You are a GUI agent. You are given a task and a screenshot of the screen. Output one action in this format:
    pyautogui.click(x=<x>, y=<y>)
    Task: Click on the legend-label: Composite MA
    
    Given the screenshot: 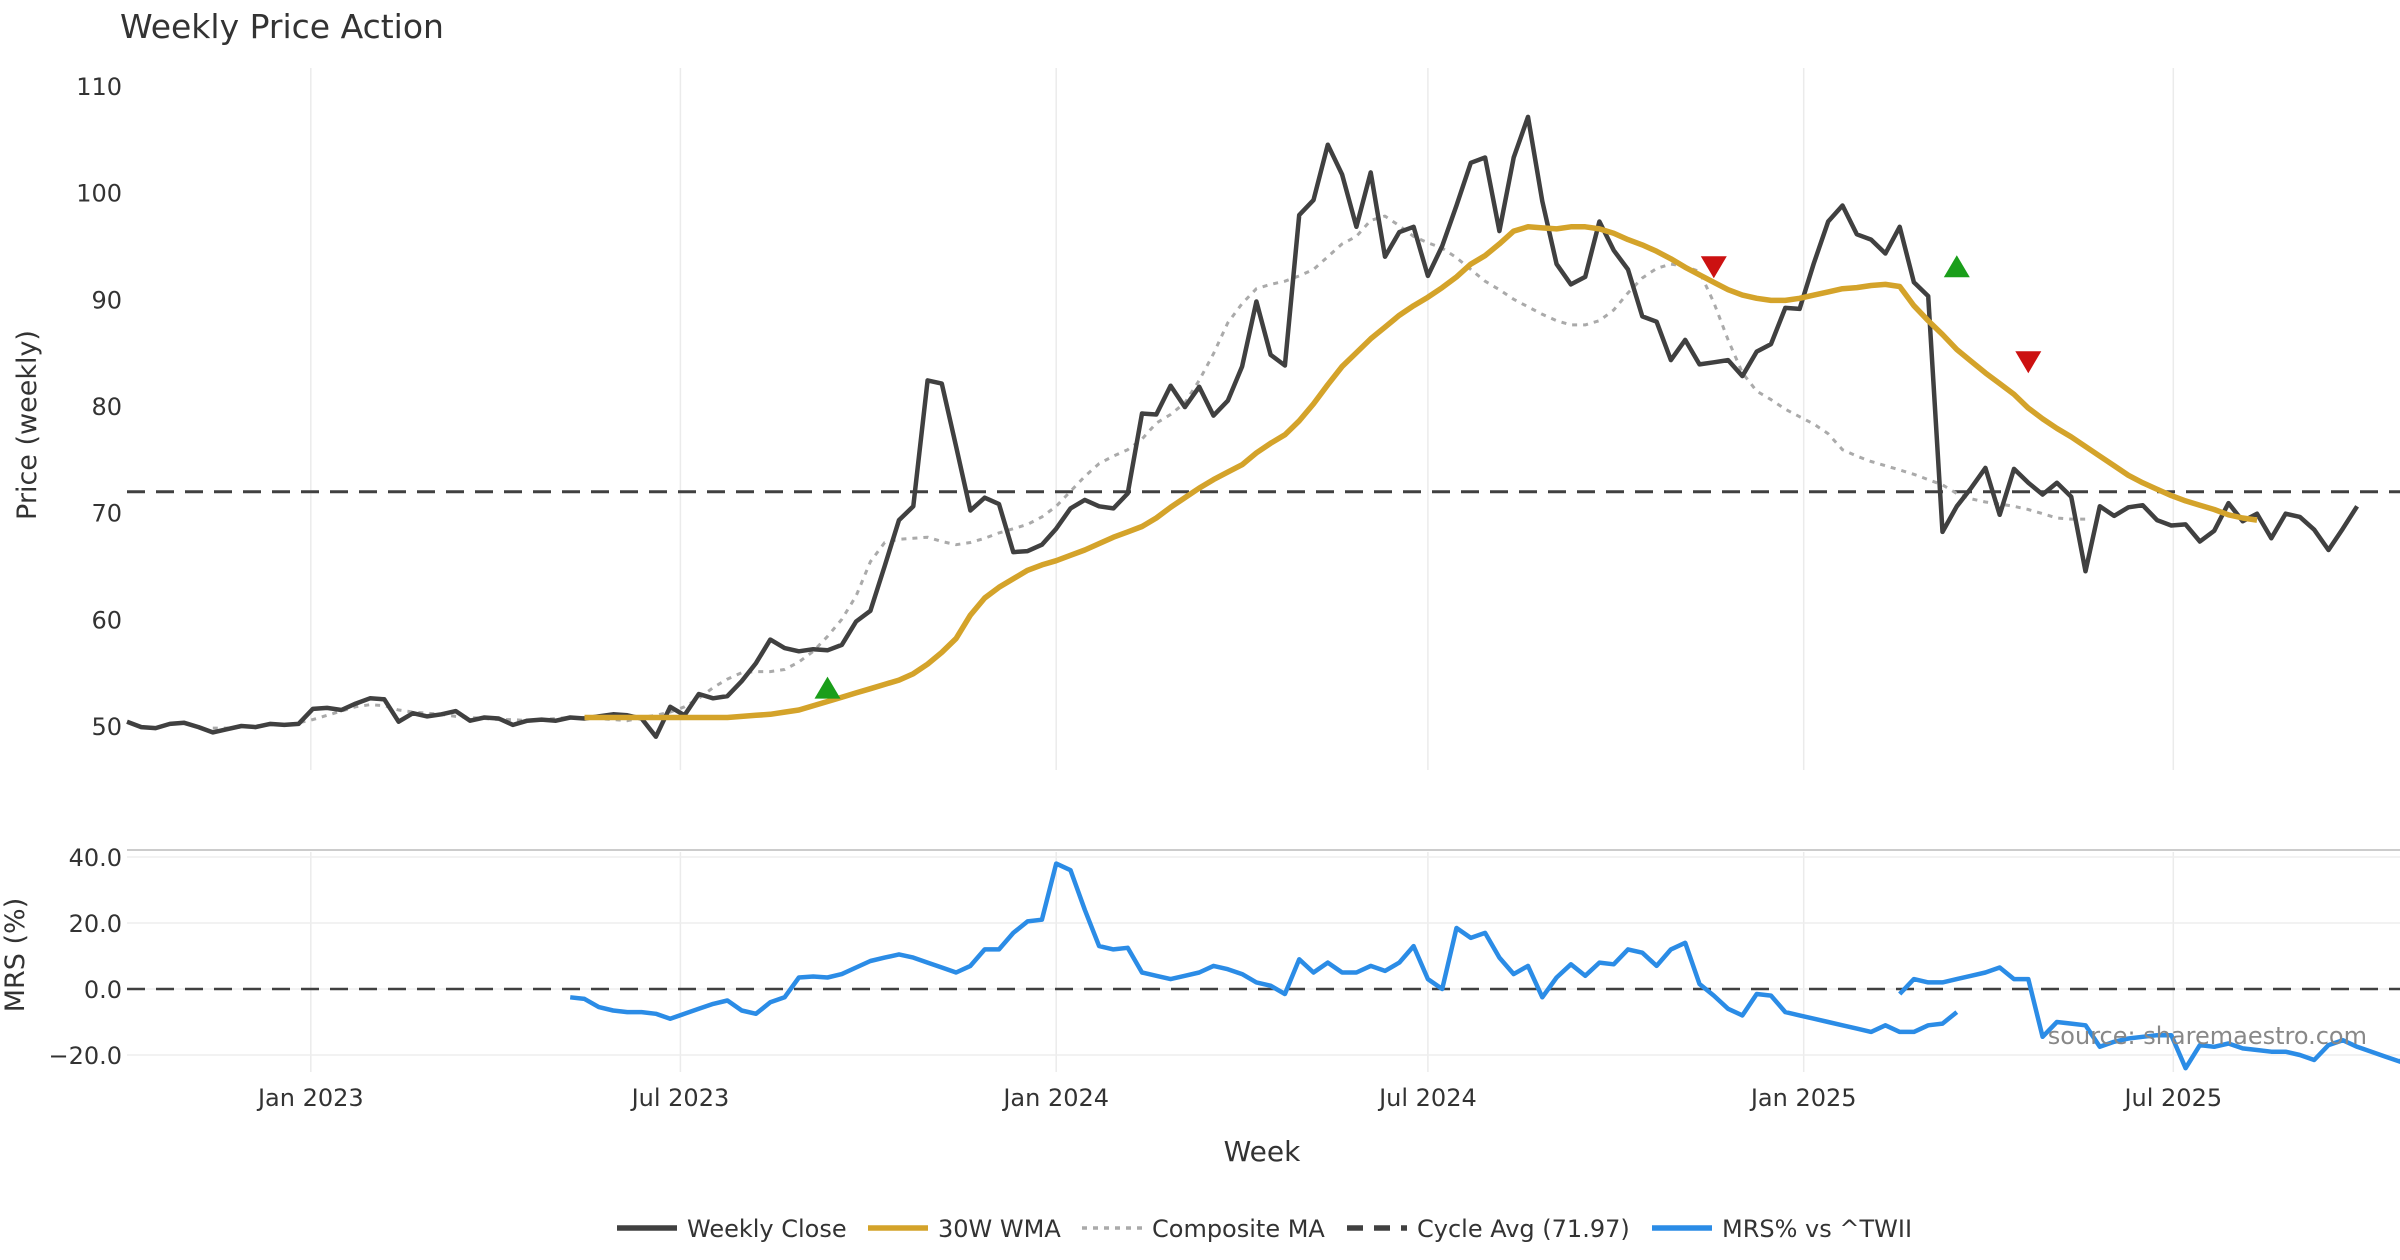 What is the action you would take?
    pyautogui.click(x=1238, y=1229)
    